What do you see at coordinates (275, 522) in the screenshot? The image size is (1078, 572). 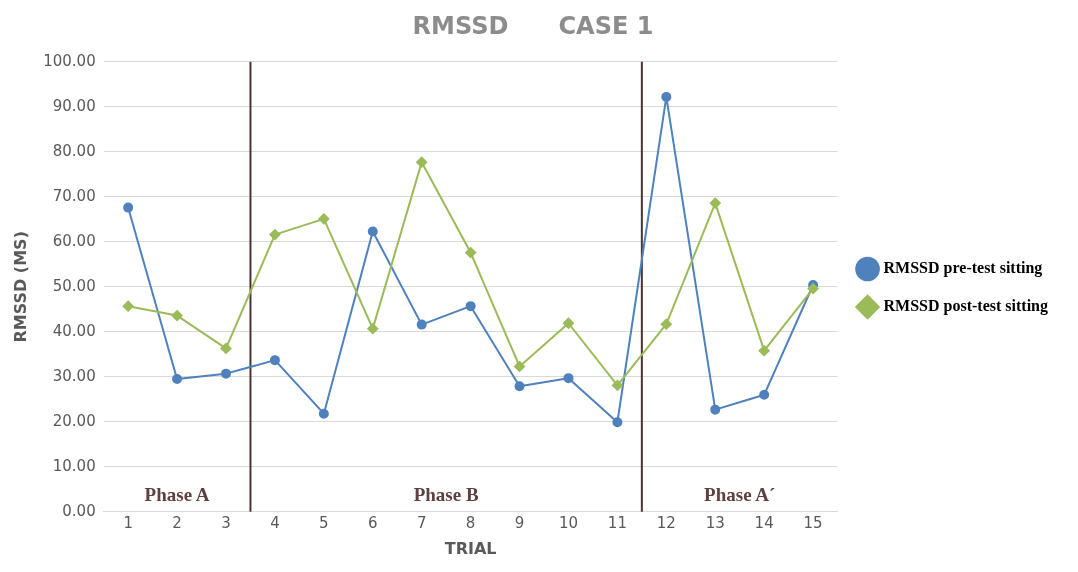 I see `x-tick-label: 4` at bounding box center [275, 522].